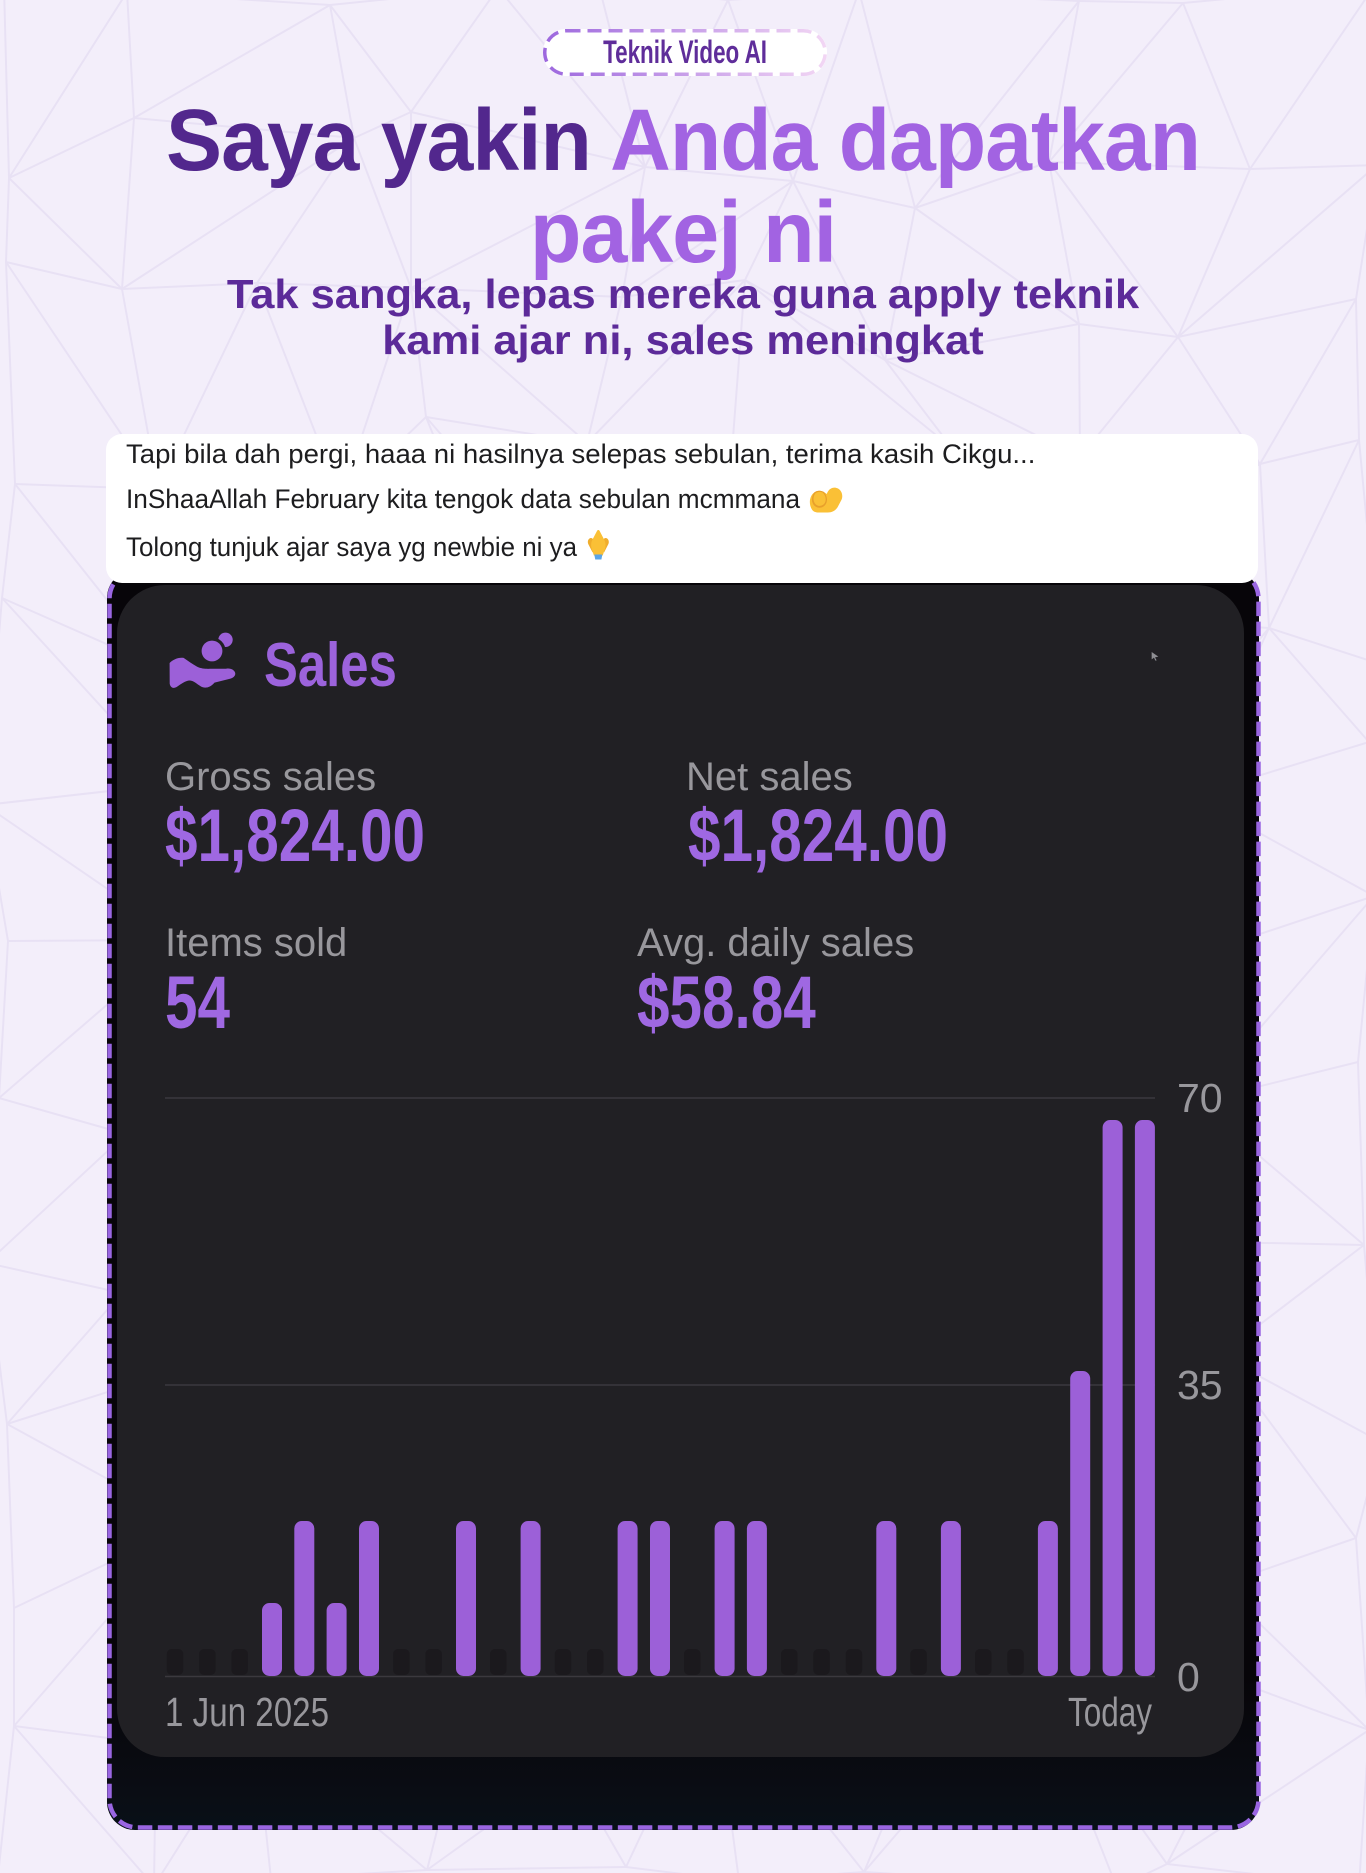 Image resolution: width=1366 pixels, height=1873 pixels. I want to click on svg-text: 1 Jun 2025, so click(247, 1712).